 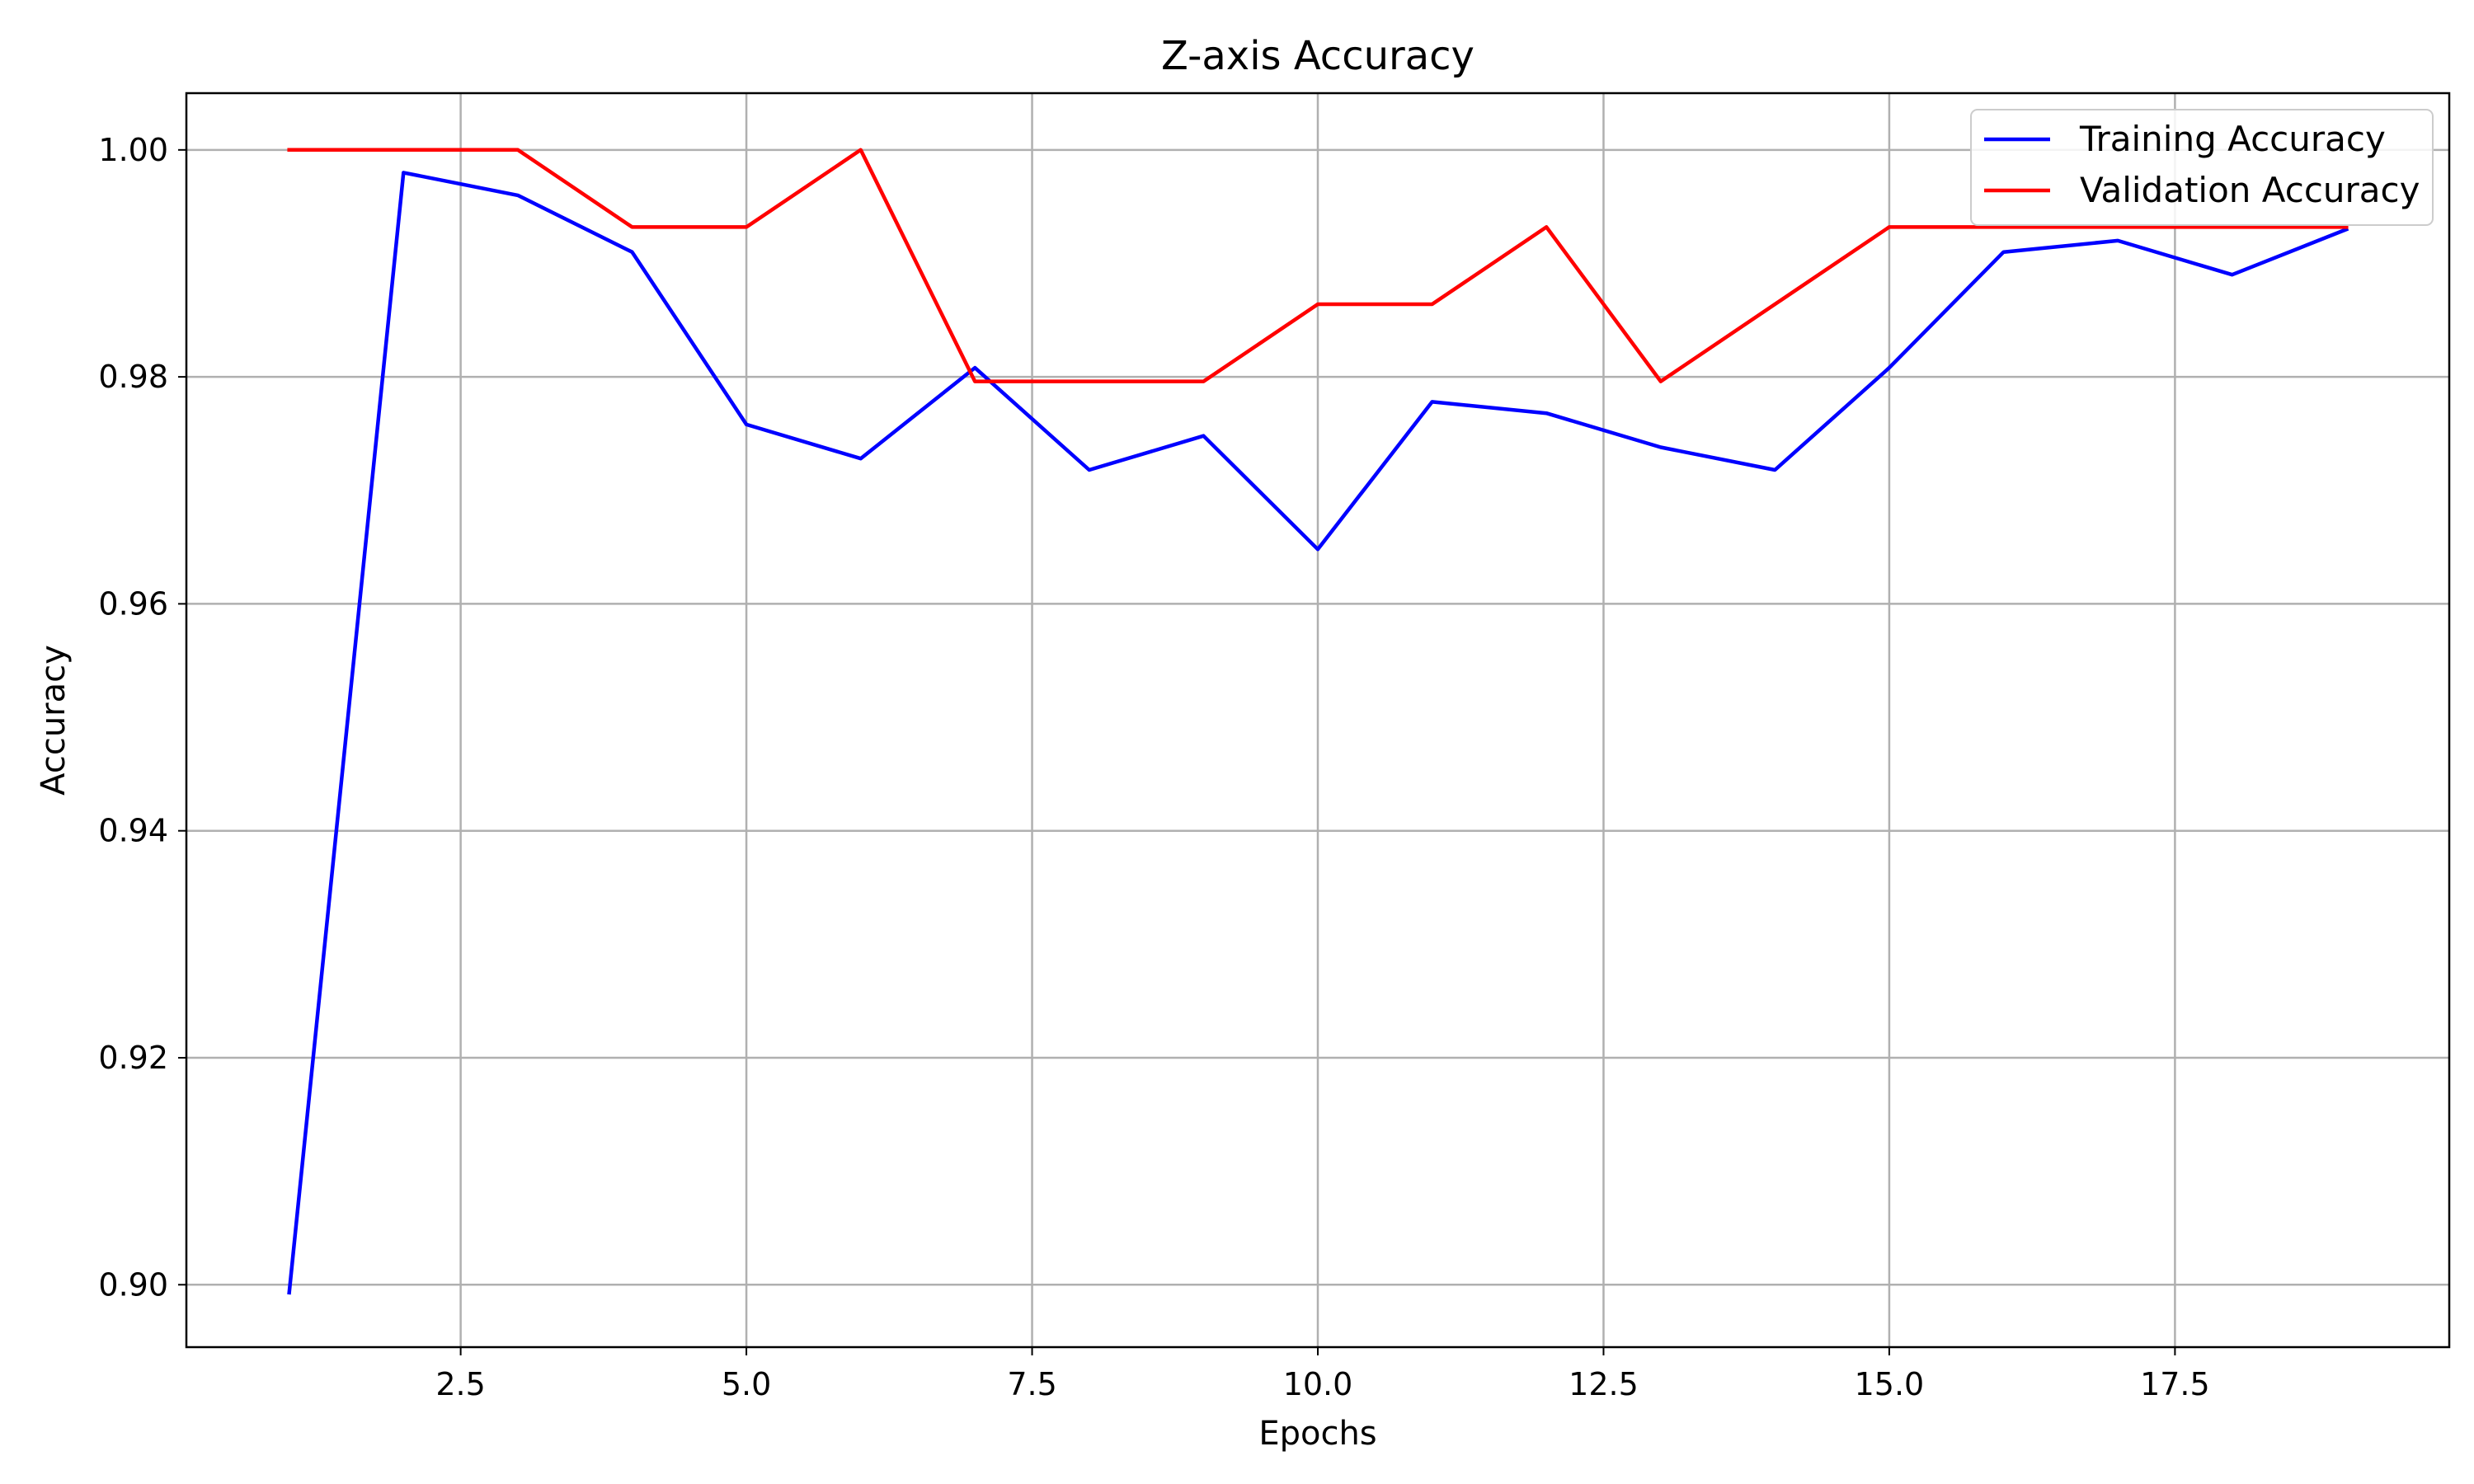 What do you see at coordinates (133, 603) in the screenshot?
I see `y-tick-label: 0.96` at bounding box center [133, 603].